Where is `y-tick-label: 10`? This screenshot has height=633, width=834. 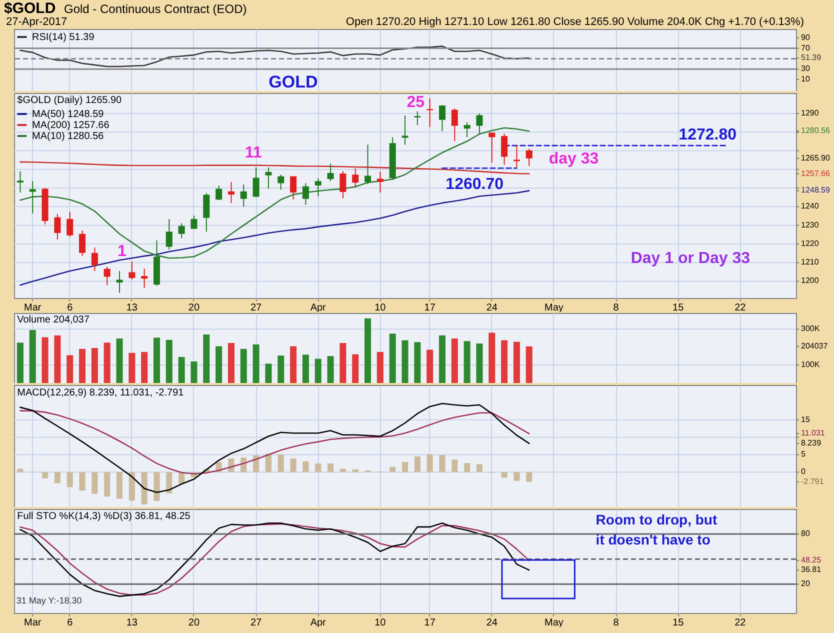
y-tick-label: 10 is located at coordinates (805, 79).